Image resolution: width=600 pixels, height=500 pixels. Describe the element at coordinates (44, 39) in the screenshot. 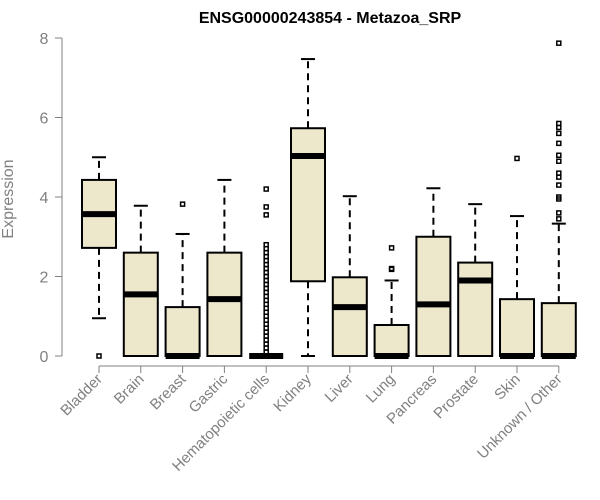

I see `y-tick-label: 8` at that location.